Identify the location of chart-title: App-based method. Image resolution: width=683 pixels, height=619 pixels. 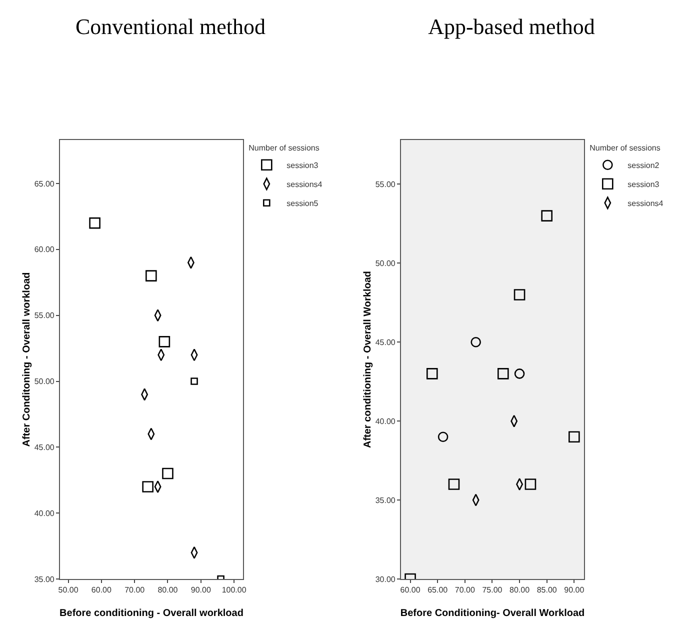
(511, 26).